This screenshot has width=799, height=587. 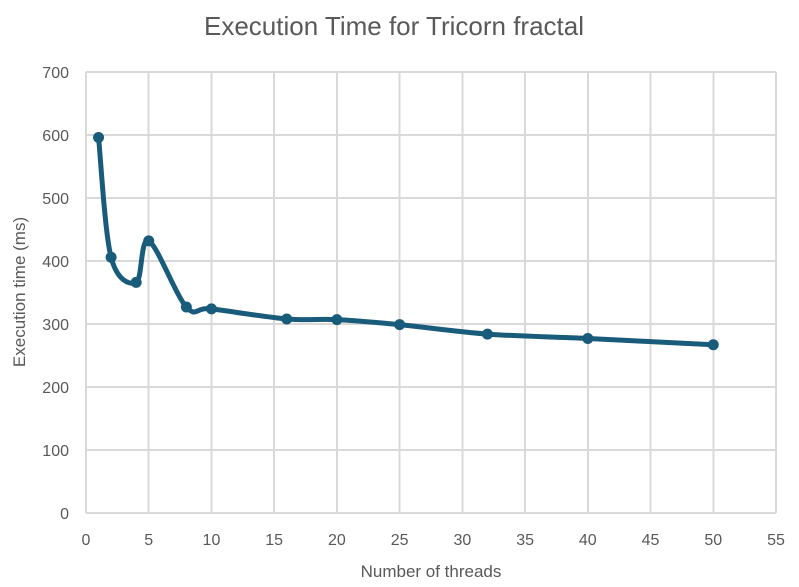 I want to click on x-tick-label: 0, so click(x=86, y=540).